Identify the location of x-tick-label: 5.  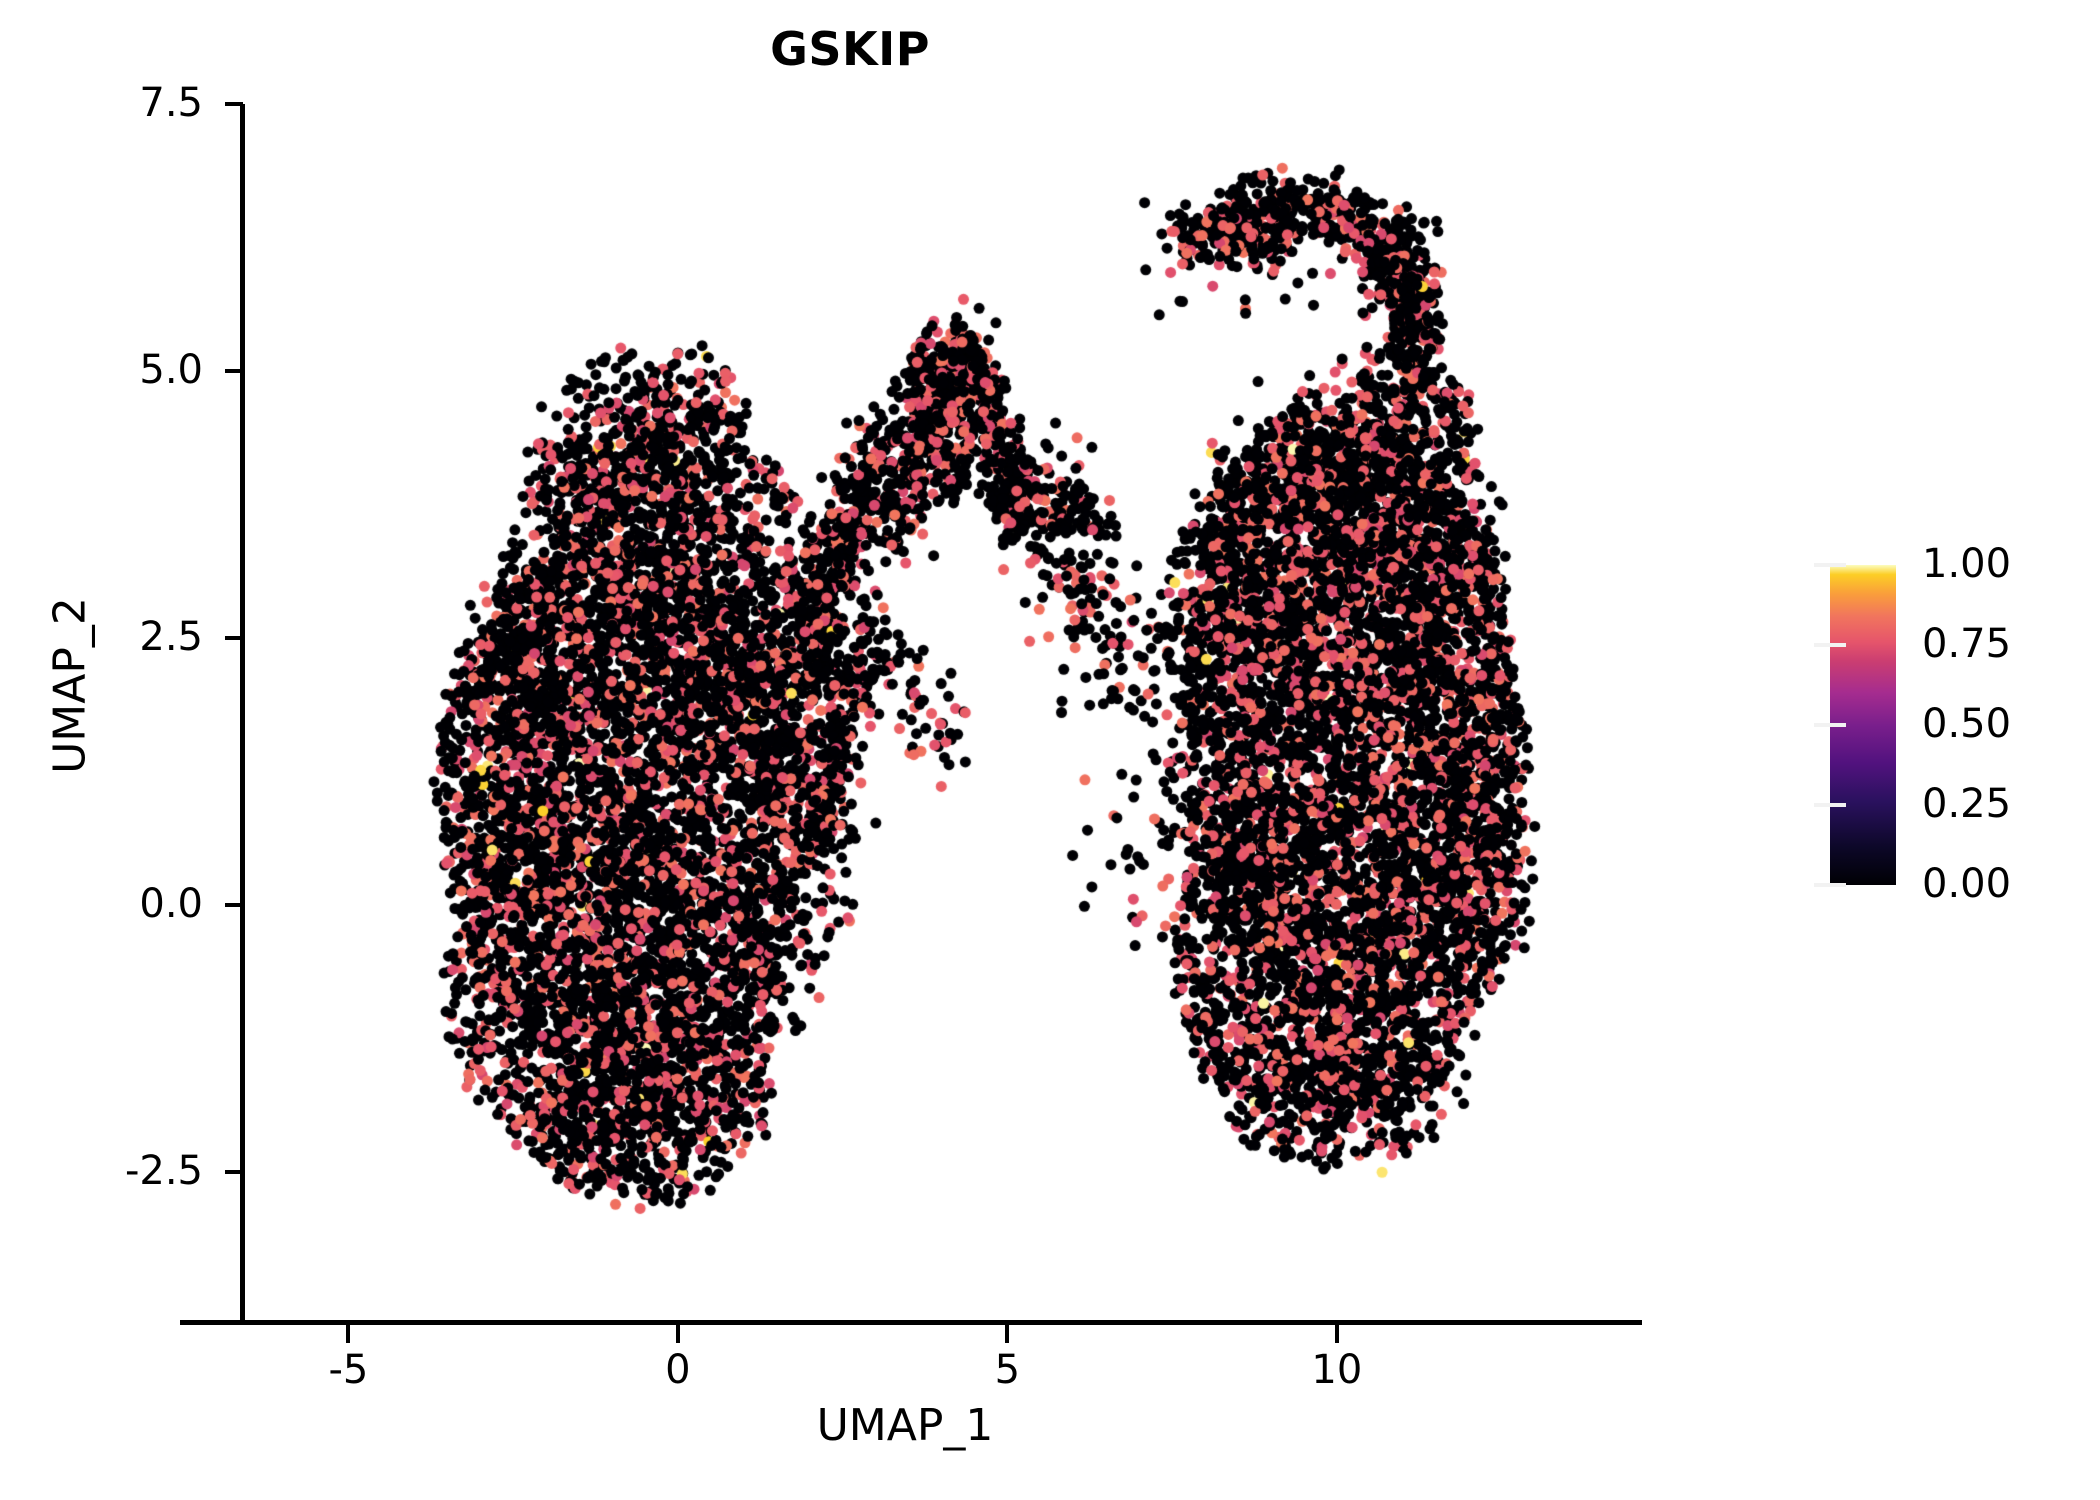
(1007, 1370).